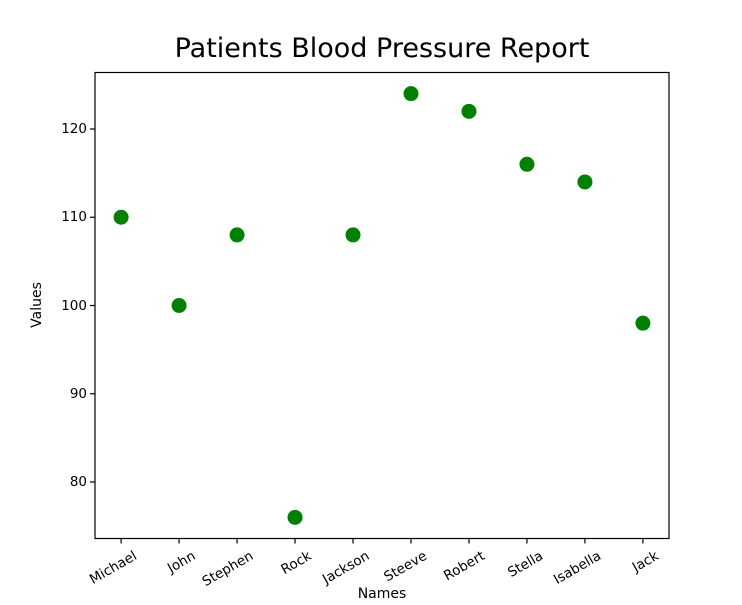 The width and height of the screenshot is (742, 605). What do you see at coordinates (353, 235) in the screenshot?
I see `data-point-jackson` at bounding box center [353, 235].